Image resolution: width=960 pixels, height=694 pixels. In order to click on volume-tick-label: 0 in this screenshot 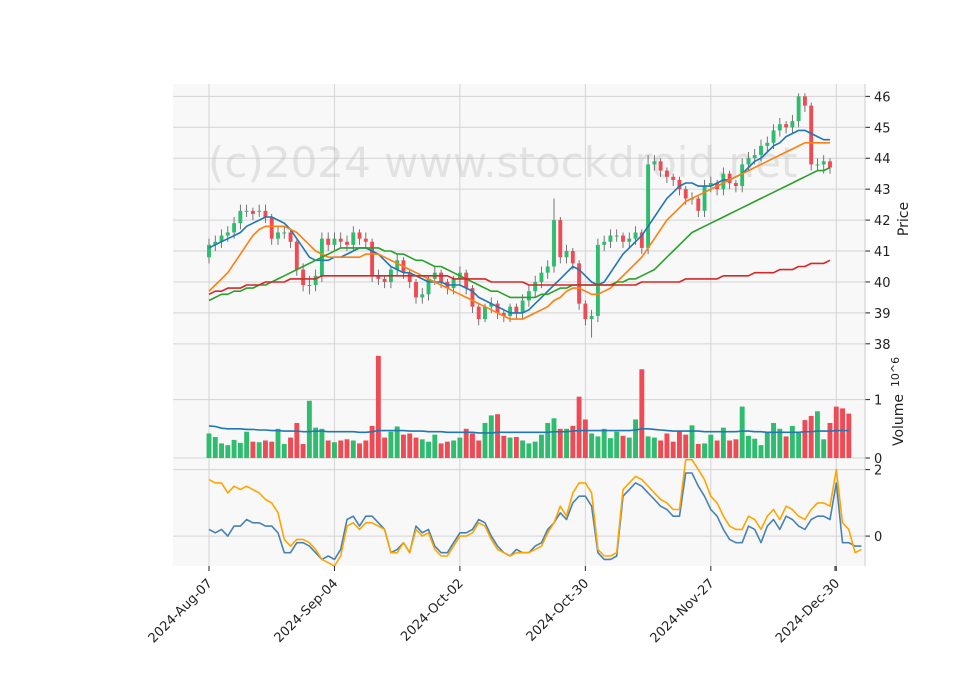, I will do `click(878, 459)`.